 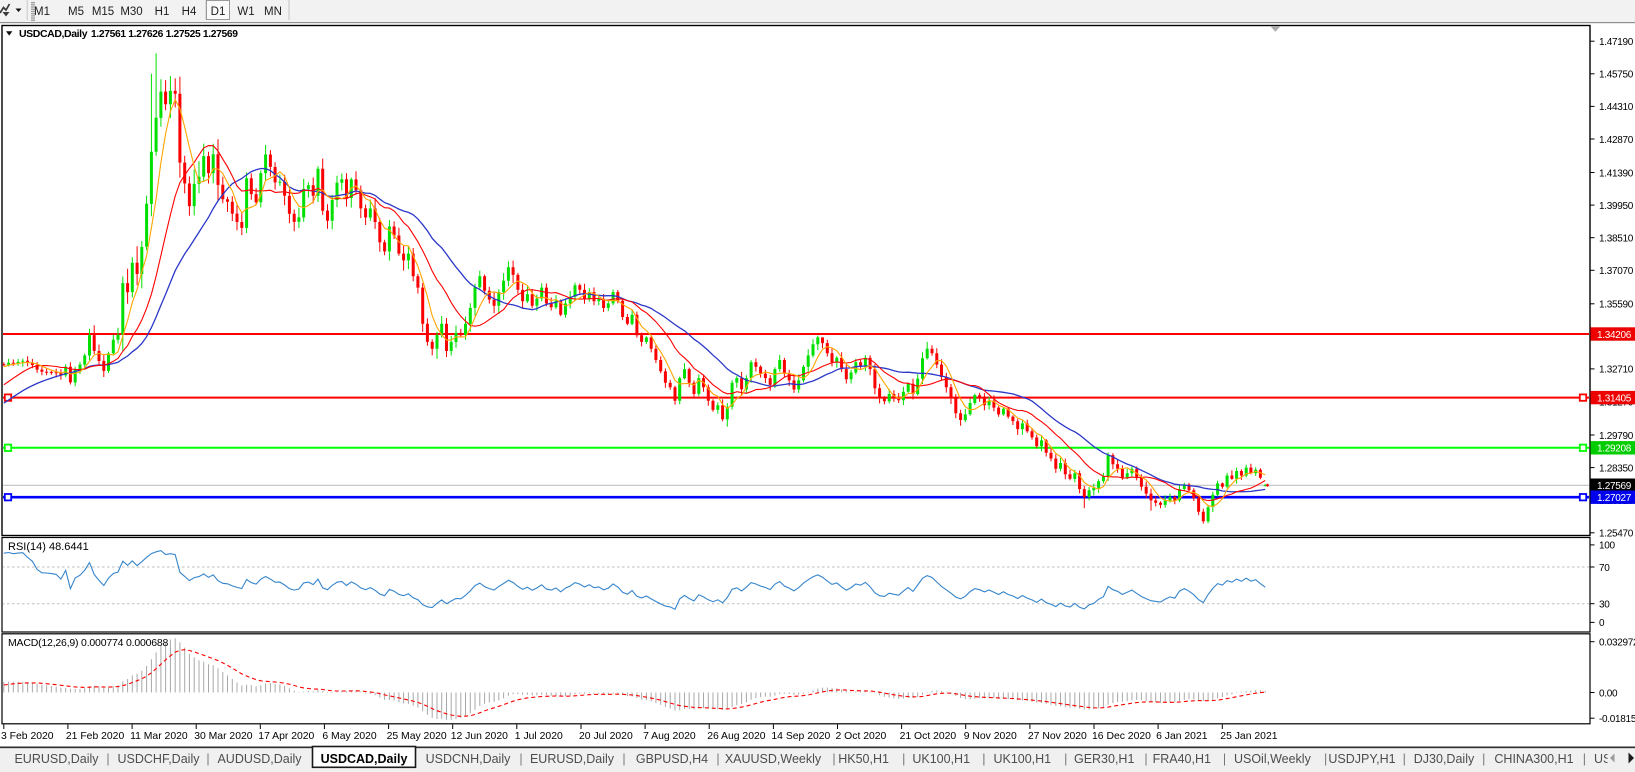 What do you see at coordinates (1614, 486) in the screenshot?
I see `svg-text: 1.27569` at bounding box center [1614, 486].